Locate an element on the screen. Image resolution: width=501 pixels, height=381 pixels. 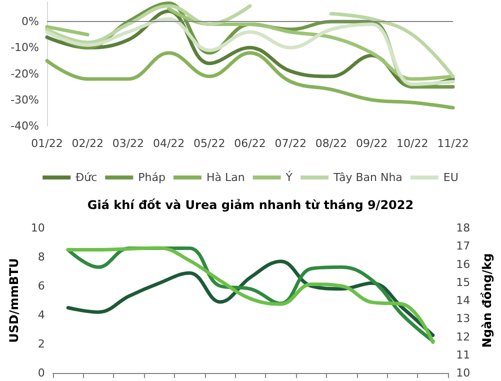
legend-label: Tây Ban Nha is located at coordinates (367, 177).